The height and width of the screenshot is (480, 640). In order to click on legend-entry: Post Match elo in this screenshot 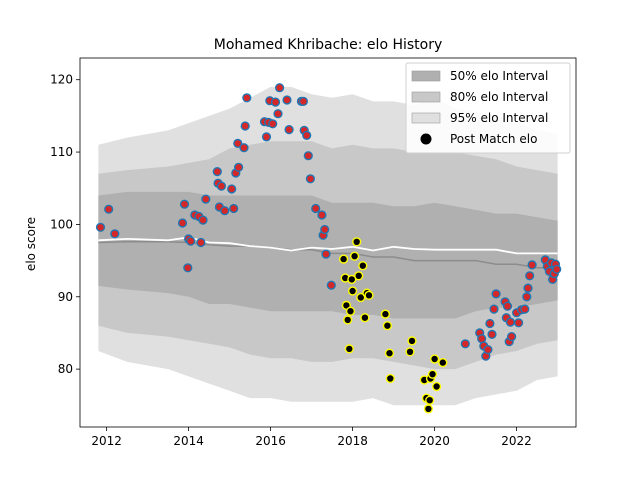, I will do `click(478, 139)`.